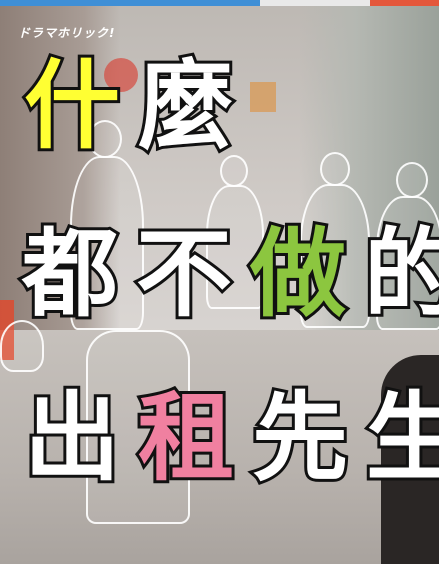  I want to click on title-char: 生, so click(401, 438).